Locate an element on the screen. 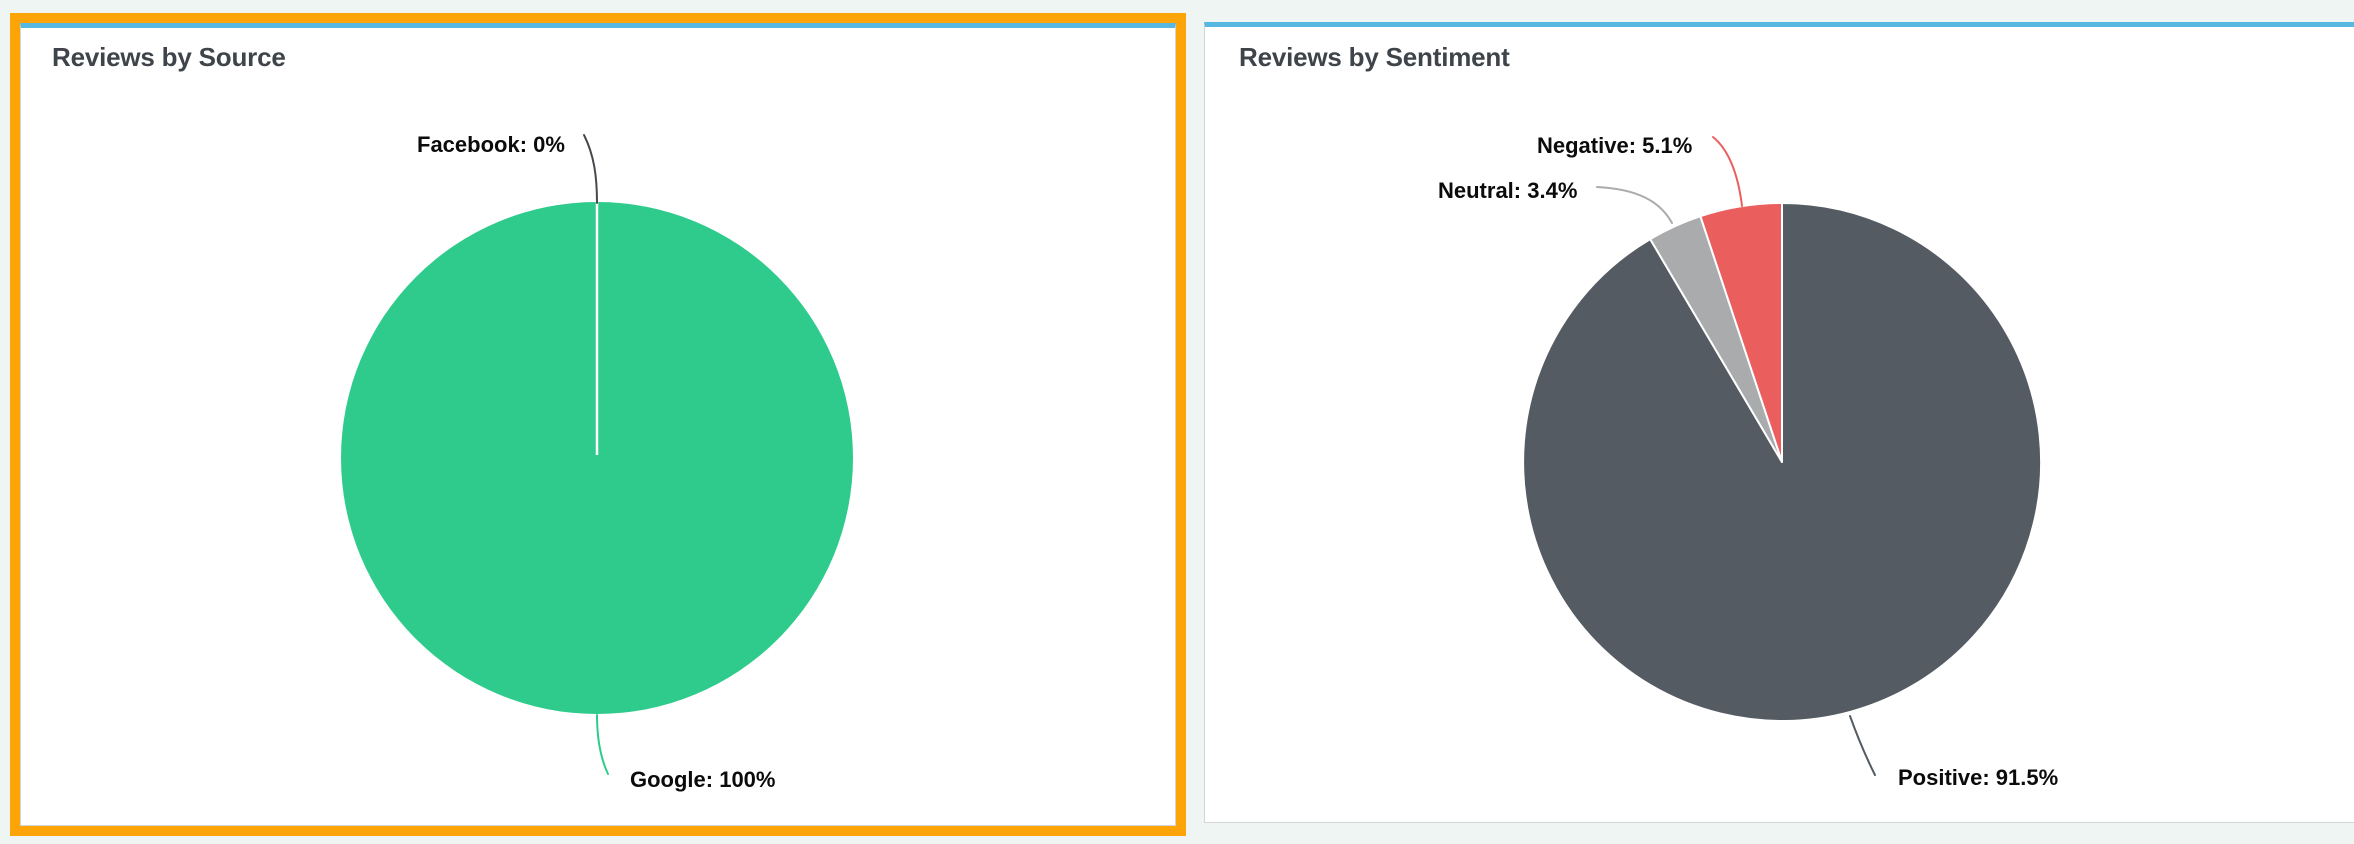 This screenshot has height=844, width=2354. pie-reviews-by-source is located at coordinates (597, 458).